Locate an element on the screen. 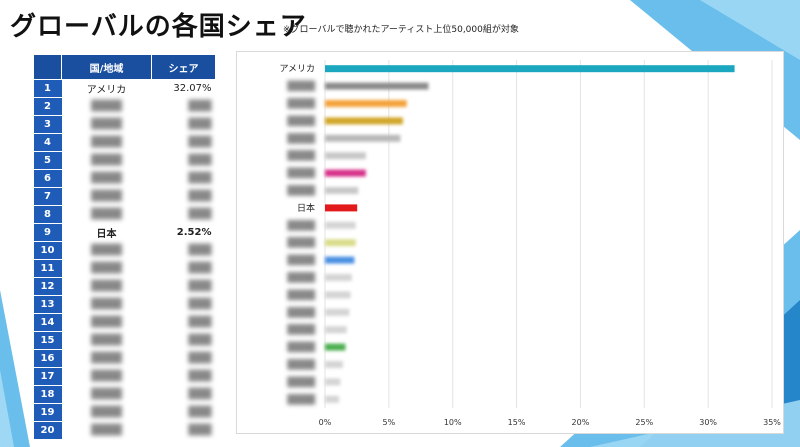  table-row: 14 ████ ███ is located at coordinates (124, 322).